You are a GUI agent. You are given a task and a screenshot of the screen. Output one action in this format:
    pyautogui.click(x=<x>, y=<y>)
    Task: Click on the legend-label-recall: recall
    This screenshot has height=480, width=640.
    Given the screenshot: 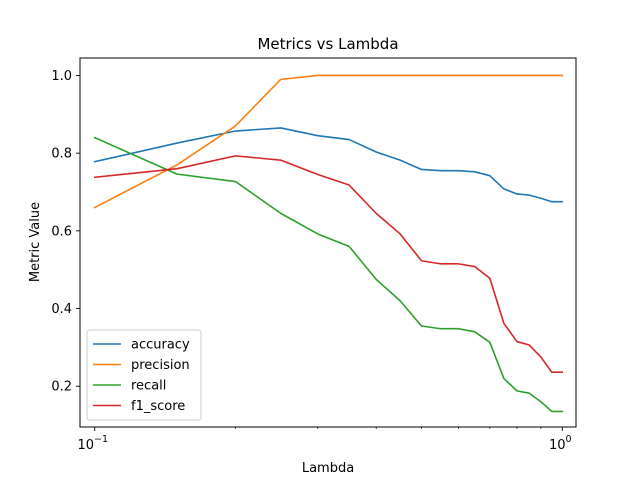 What is the action you would take?
    pyautogui.click(x=148, y=386)
    